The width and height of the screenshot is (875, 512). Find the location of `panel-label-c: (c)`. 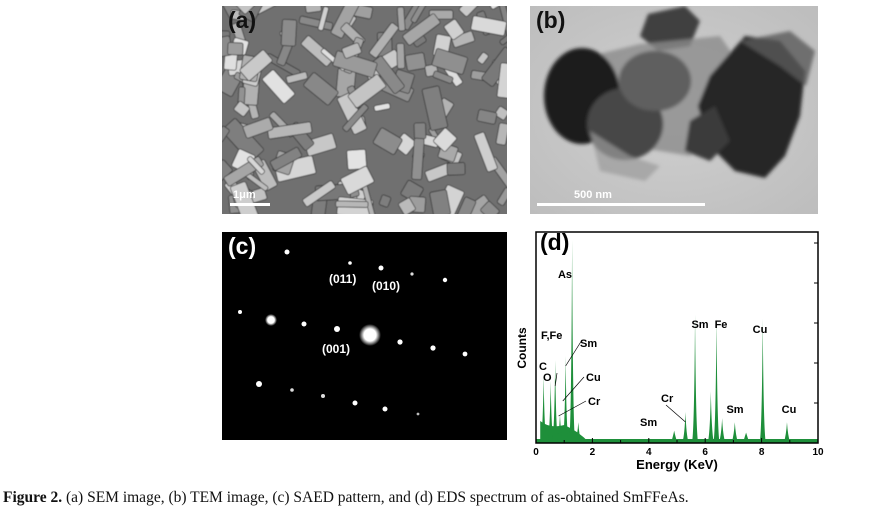

panel-label-c: (c) is located at coordinates (242, 246).